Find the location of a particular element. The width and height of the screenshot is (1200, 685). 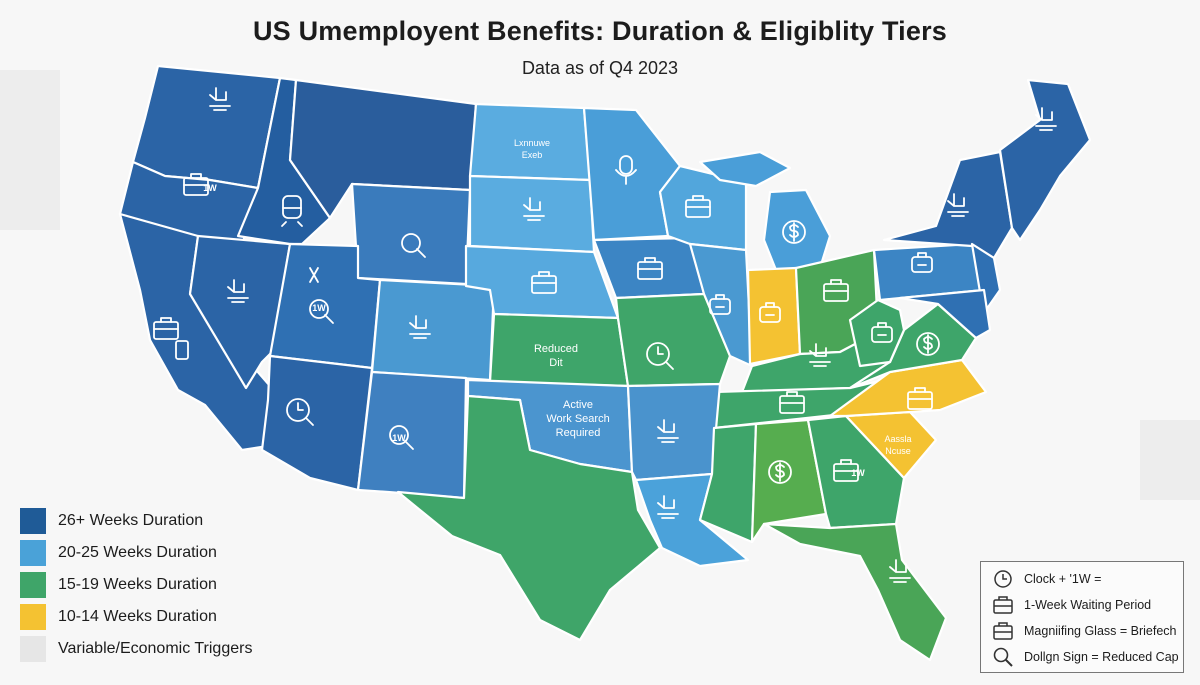

key-row: 1-Week Waiting Period is located at coordinates (1083, 605).